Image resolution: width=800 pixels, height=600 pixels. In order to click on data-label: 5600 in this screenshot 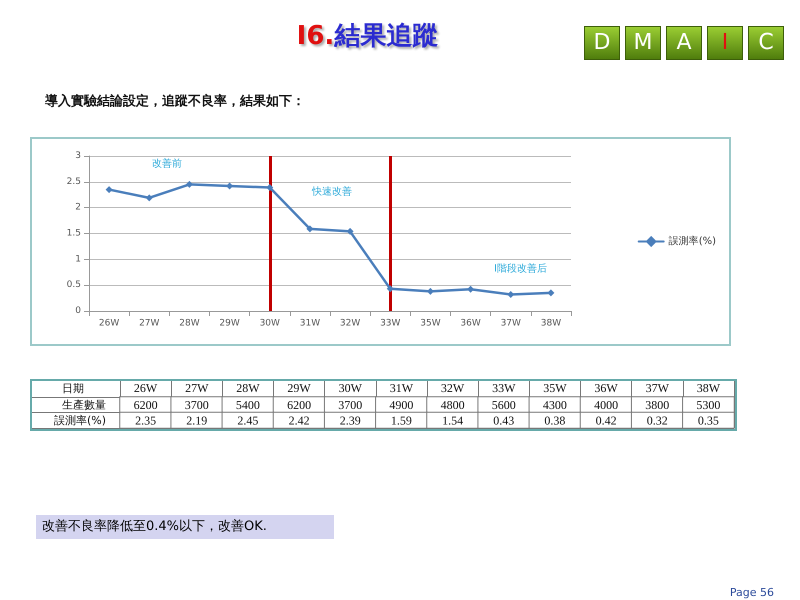, I will do `click(504, 405)`.